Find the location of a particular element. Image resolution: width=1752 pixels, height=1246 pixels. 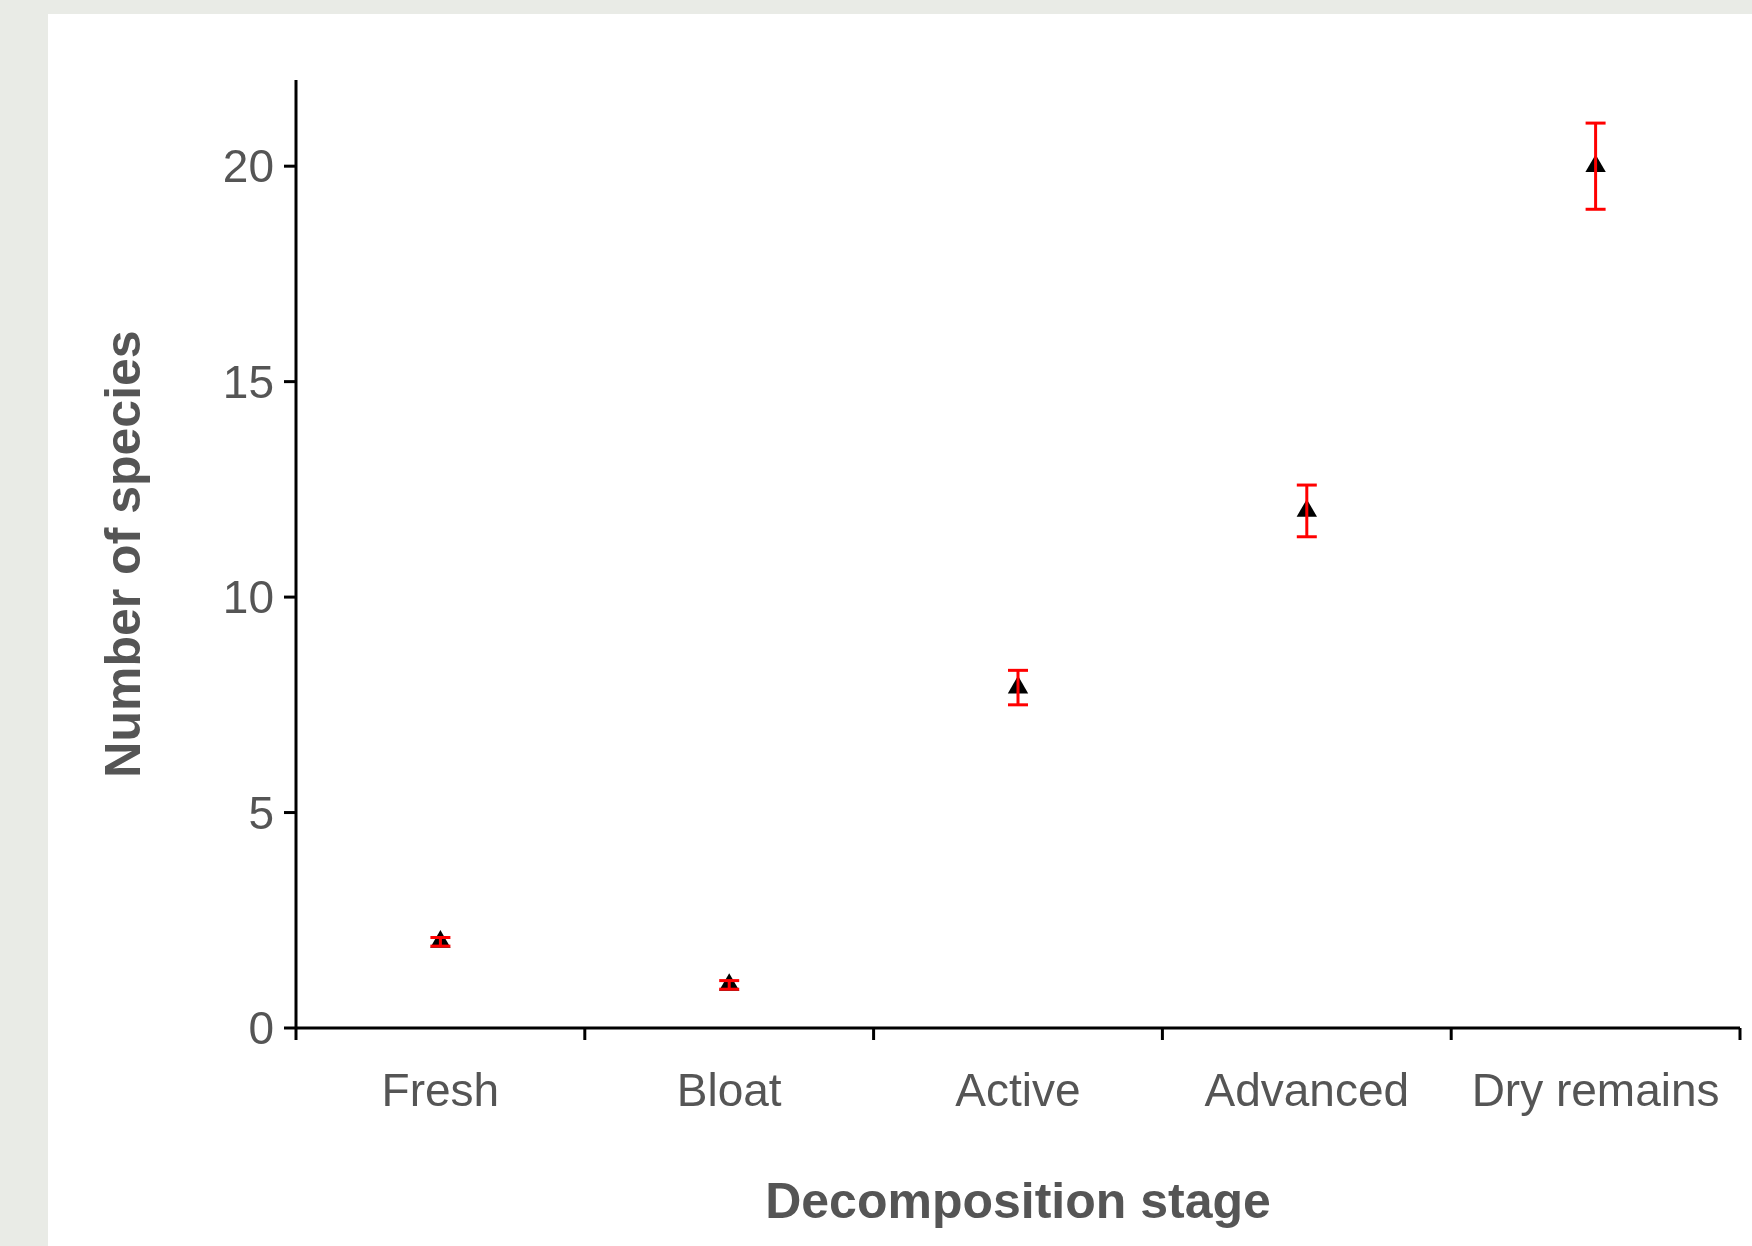

y-axis-title: Number of species is located at coordinates (123, 554).